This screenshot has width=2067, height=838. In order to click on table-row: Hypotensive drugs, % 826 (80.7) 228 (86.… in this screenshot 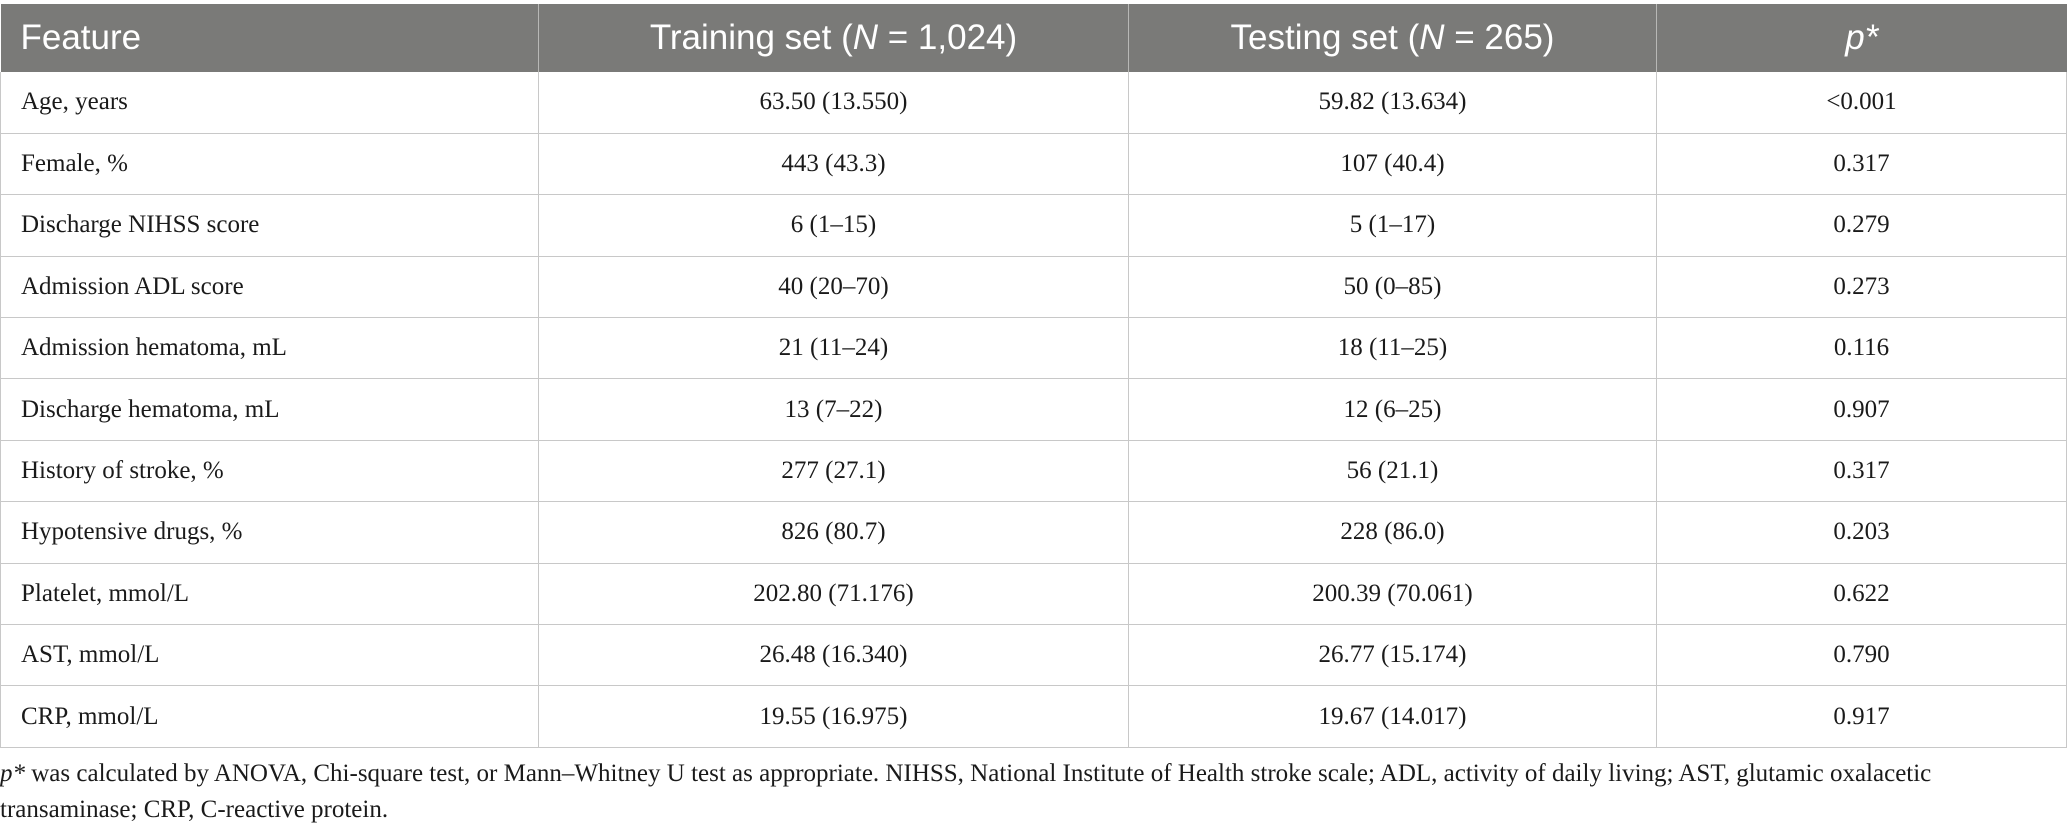, I will do `click(1033, 532)`.